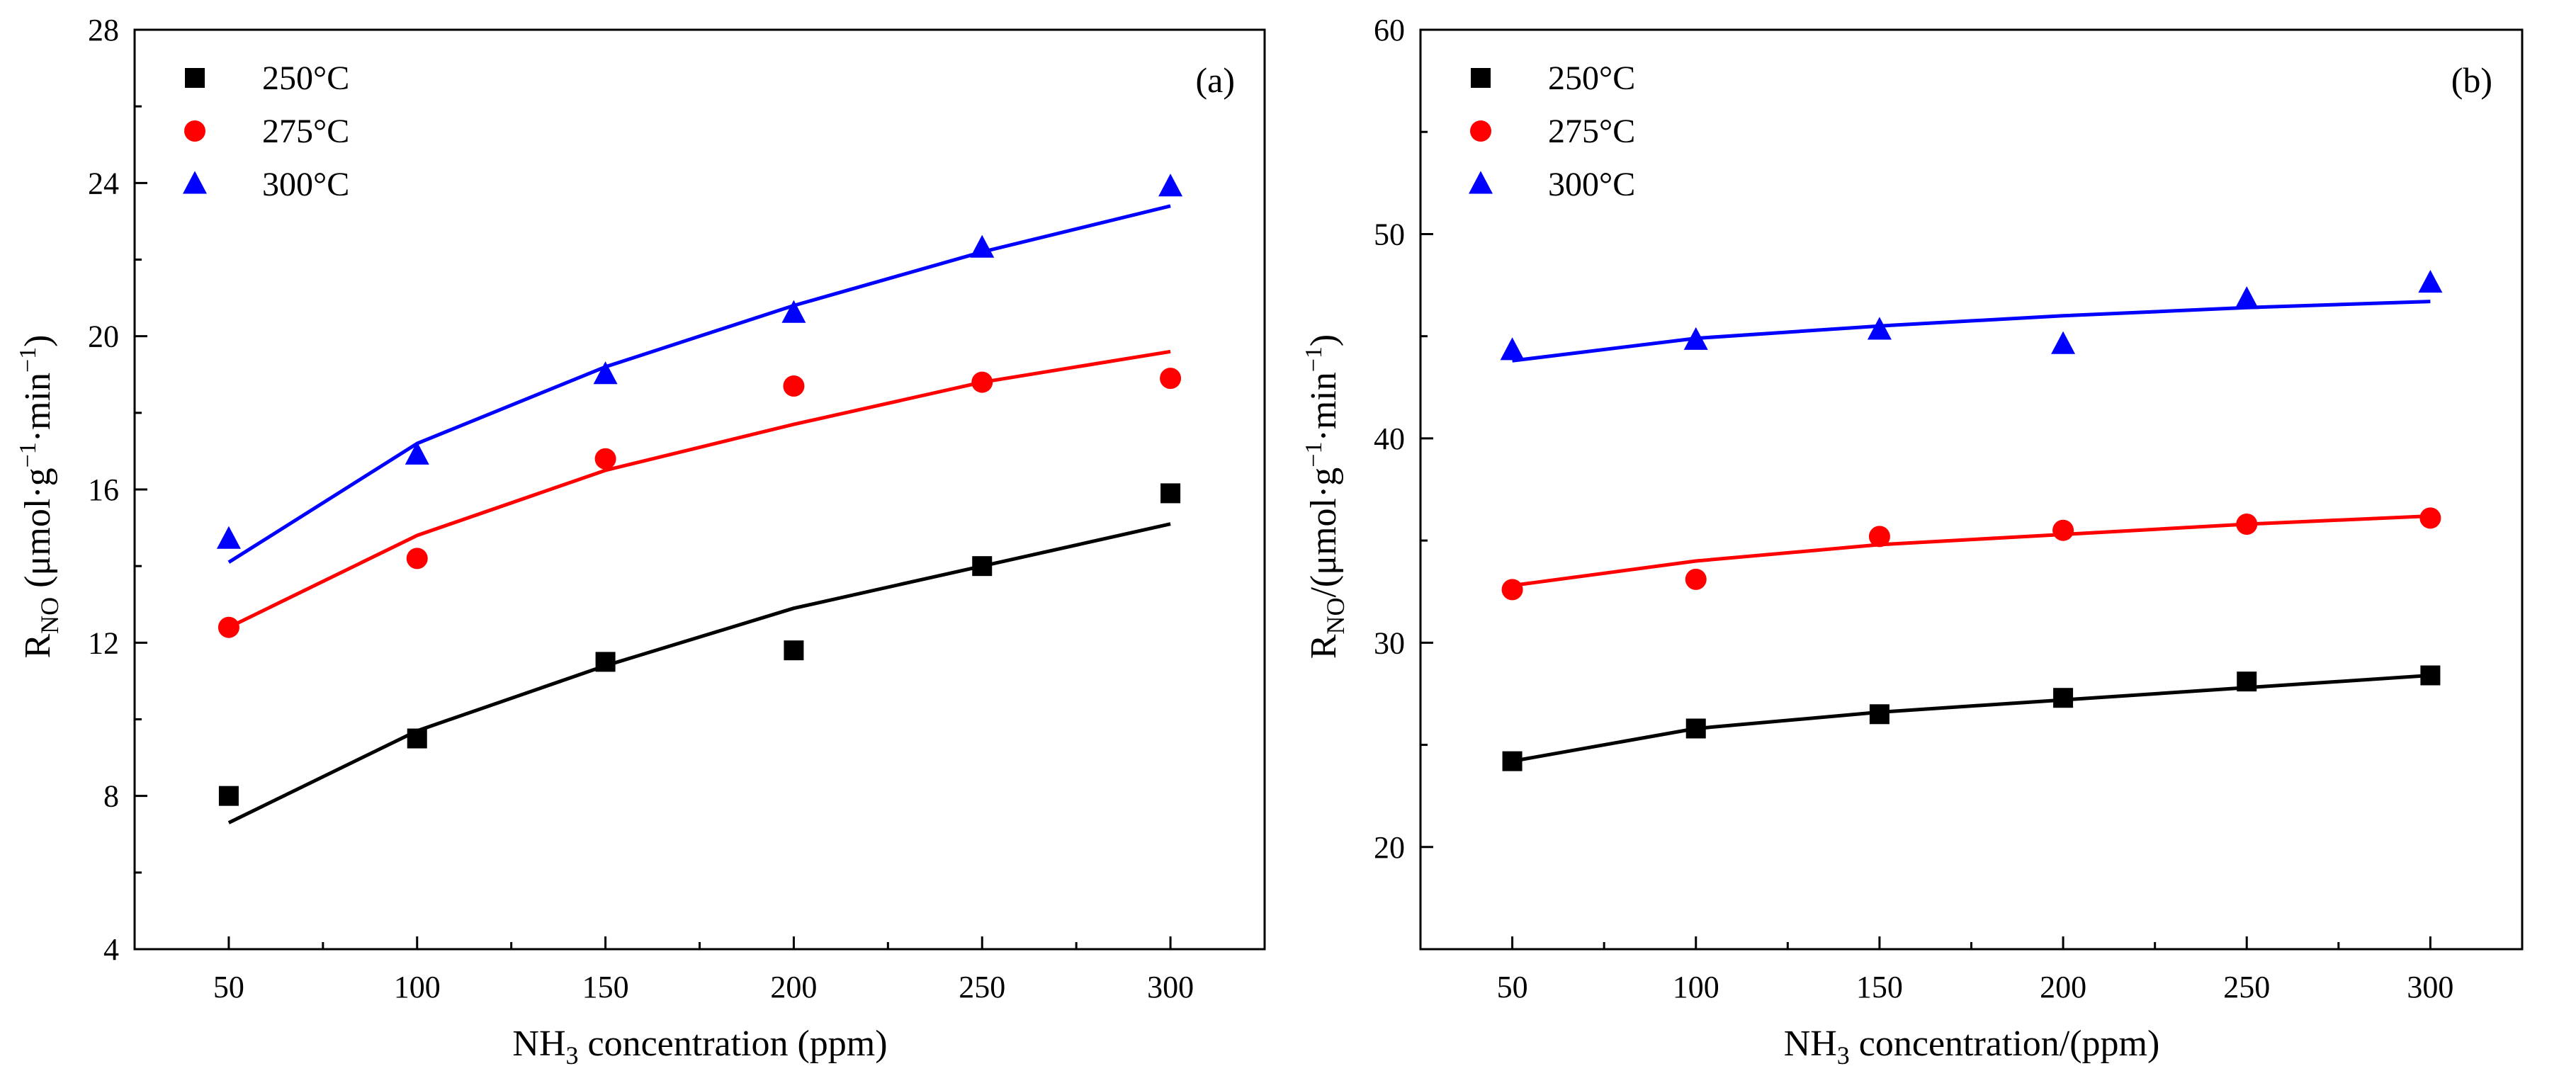  Describe the element at coordinates (1324, 340) in the screenshot. I see `y-axis-title-close: )` at that location.